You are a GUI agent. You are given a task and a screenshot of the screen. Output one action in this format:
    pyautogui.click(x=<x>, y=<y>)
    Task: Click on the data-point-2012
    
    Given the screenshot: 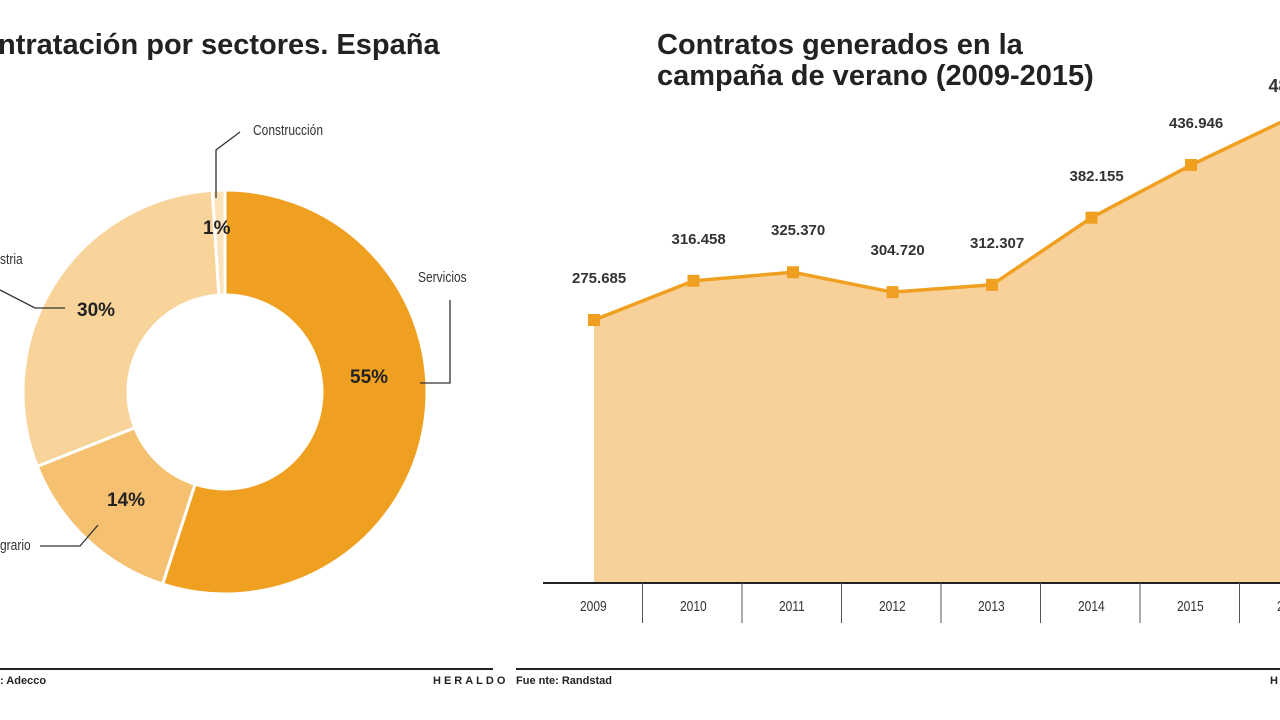 What is the action you would take?
    pyautogui.click(x=892, y=292)
    